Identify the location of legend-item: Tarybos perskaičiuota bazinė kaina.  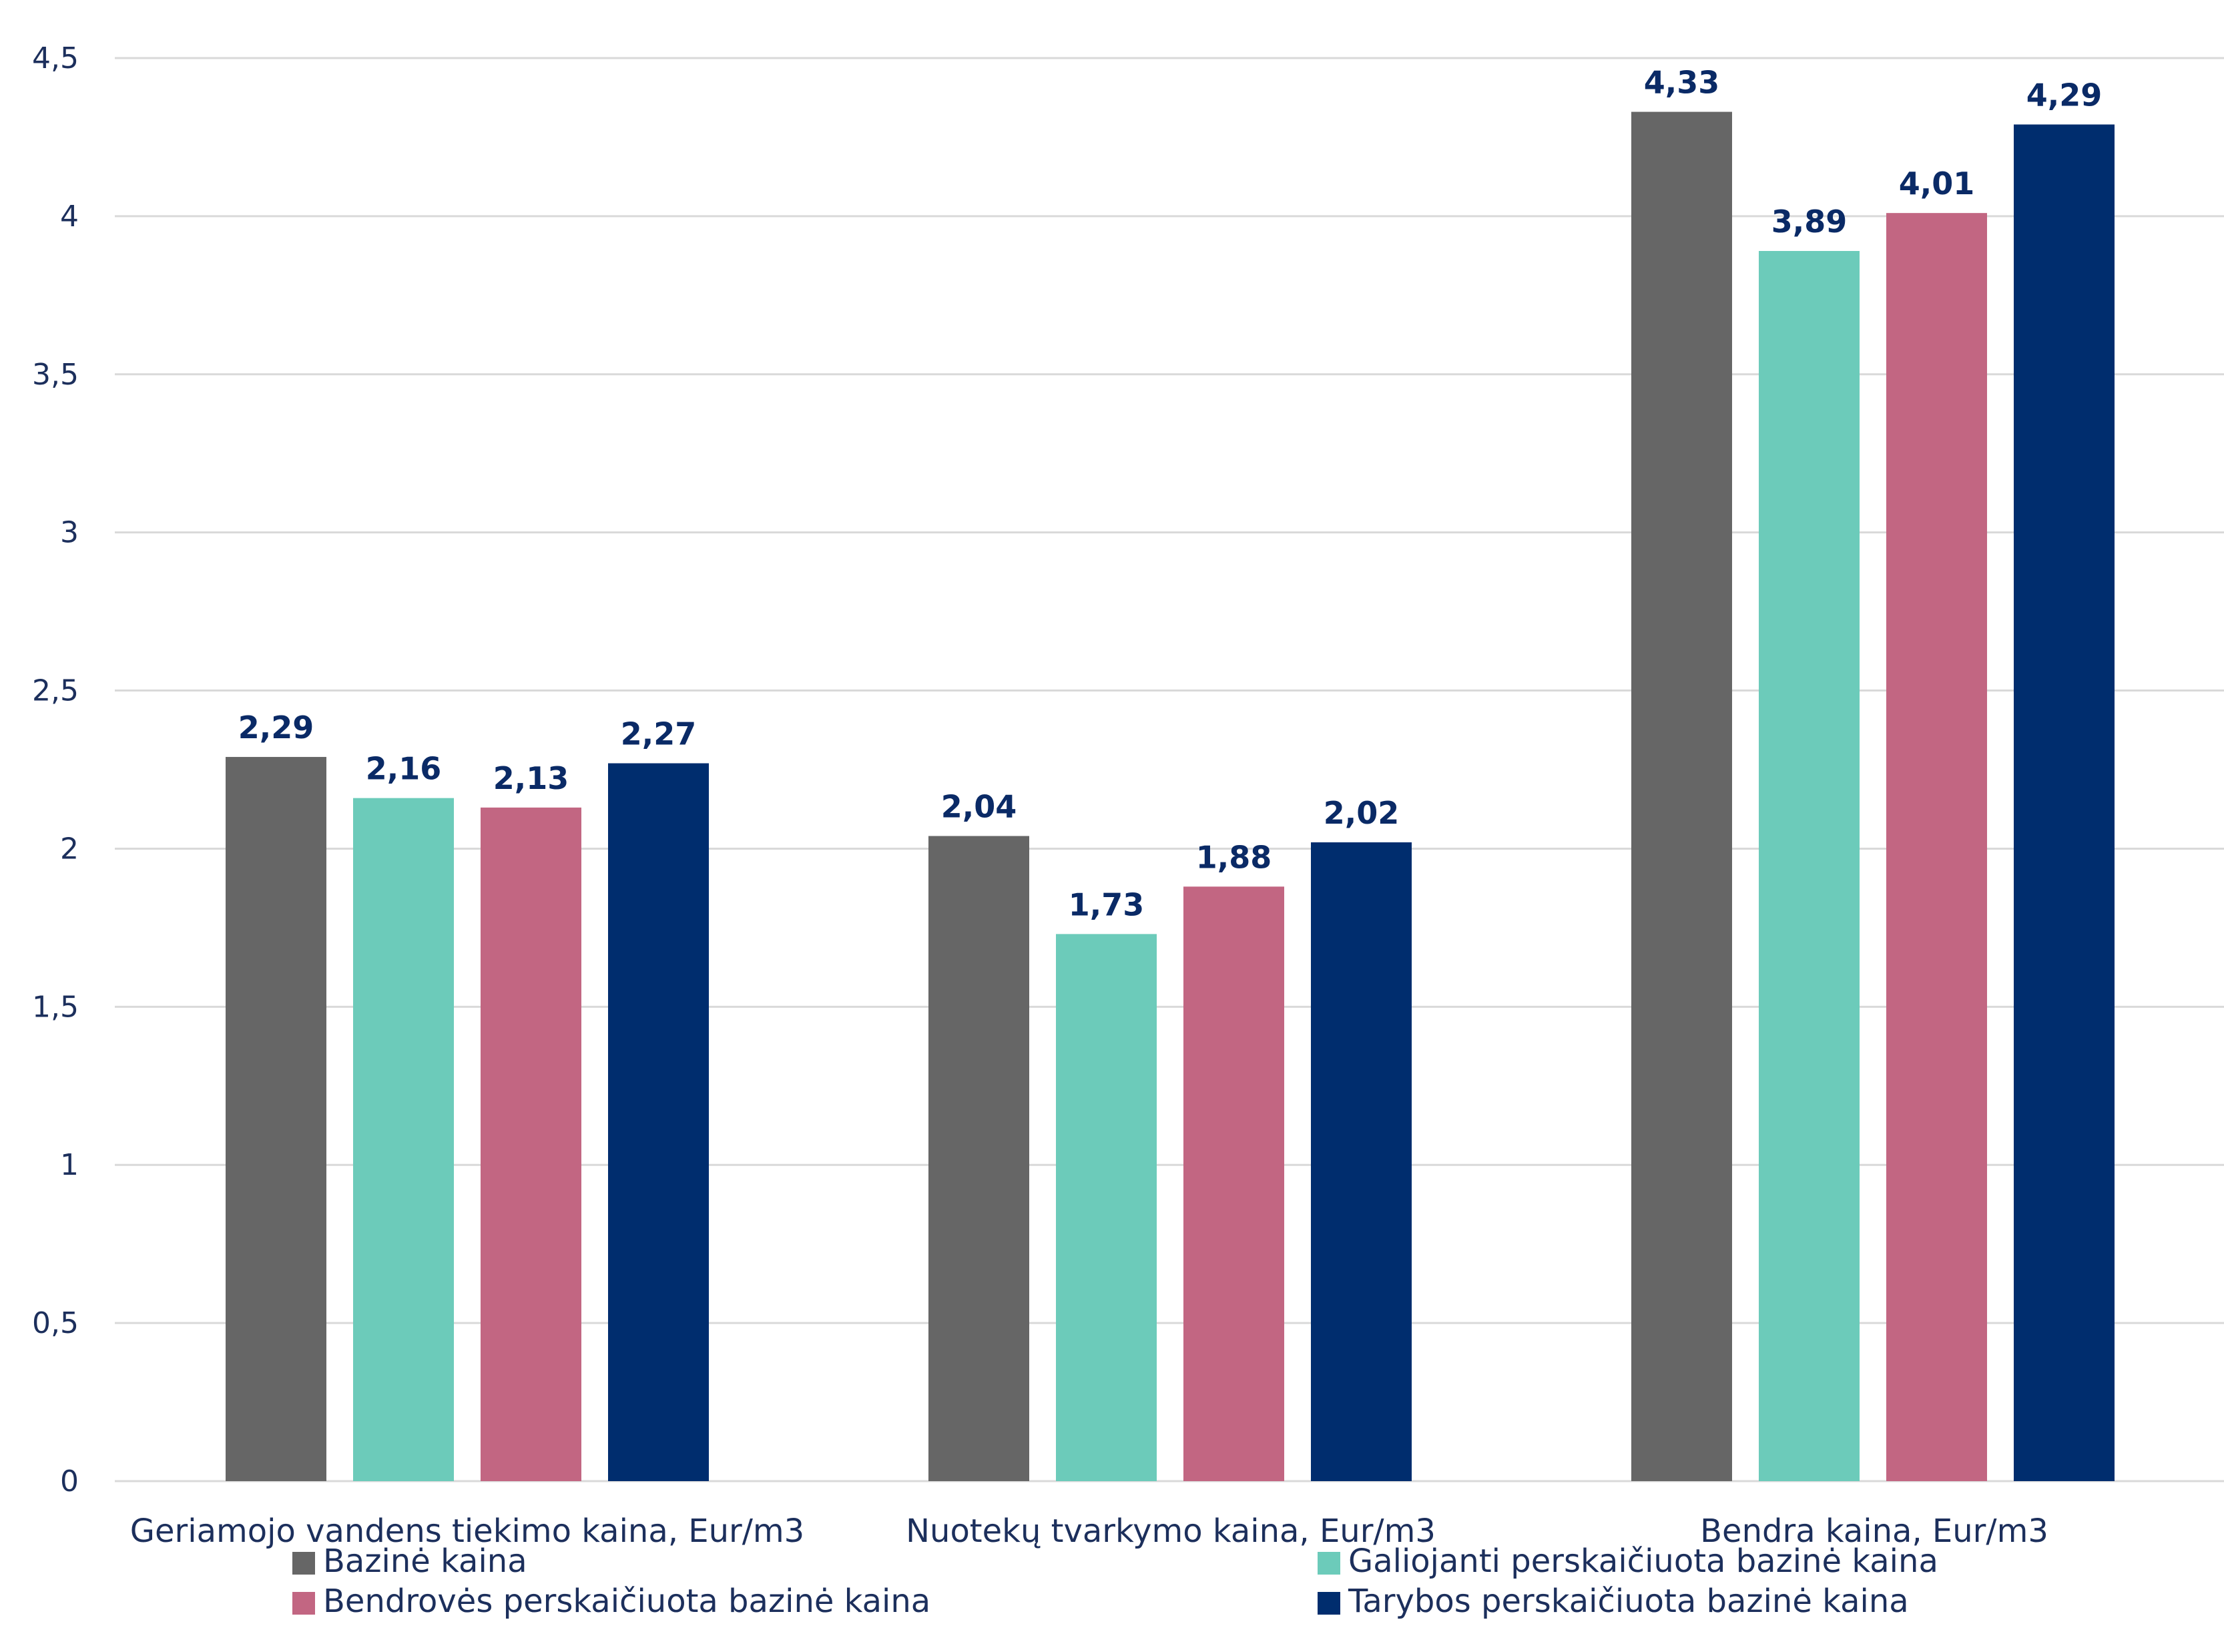
(1614, 1601).